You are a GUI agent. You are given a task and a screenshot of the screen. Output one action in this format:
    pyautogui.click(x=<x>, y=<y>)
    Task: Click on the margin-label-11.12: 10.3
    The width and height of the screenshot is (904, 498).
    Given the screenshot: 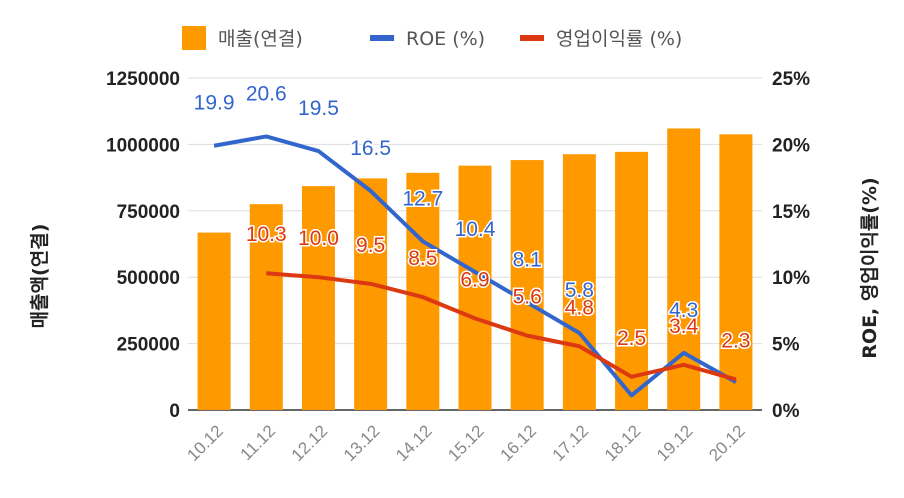 What is the action you would take?
    pyautogui.click(x=266, y=234)
    